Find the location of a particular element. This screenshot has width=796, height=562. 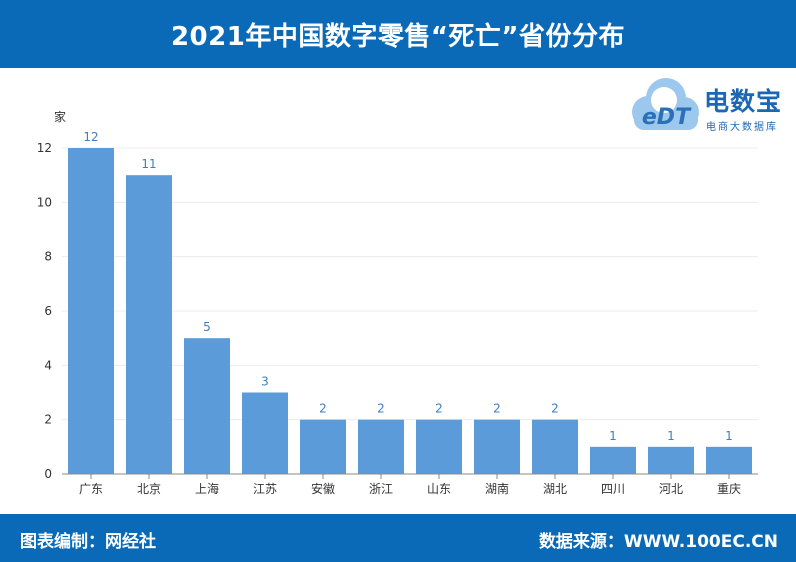

x-tick-label: 湖北 is located at coordinates (555, 488).